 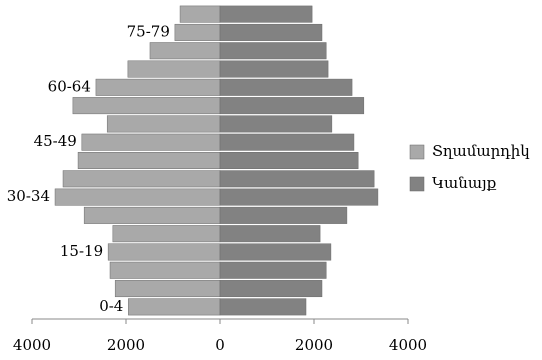 What do you see at coordinates (220, 345) in the screenshot?
I see `x-tick-label: 0` at bounding box center [220, 345].